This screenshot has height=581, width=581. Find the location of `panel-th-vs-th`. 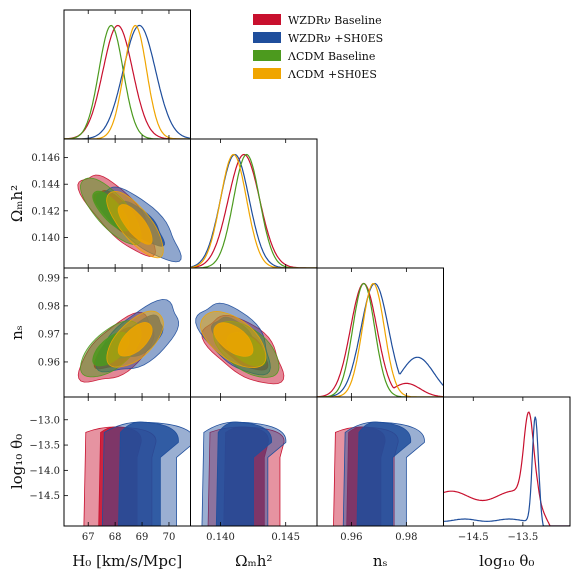

panel-th-vs-th is located at coordinates (506, 468).